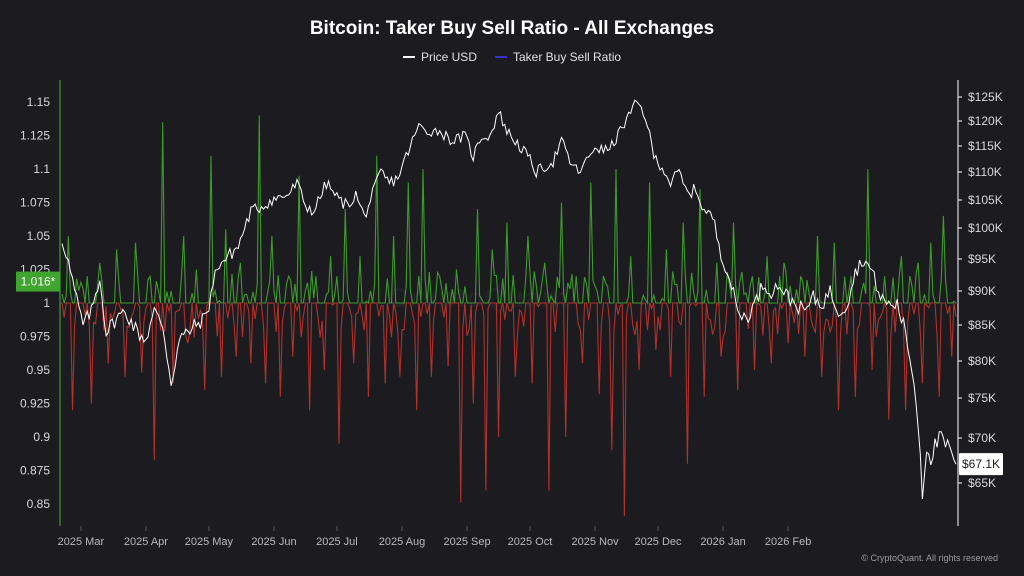 The image size is (1024, 576). What do you see at coordinates (982, 291) in the screenshot?
I see `right-tick-label: $90K` at bounding box center [982, 291].